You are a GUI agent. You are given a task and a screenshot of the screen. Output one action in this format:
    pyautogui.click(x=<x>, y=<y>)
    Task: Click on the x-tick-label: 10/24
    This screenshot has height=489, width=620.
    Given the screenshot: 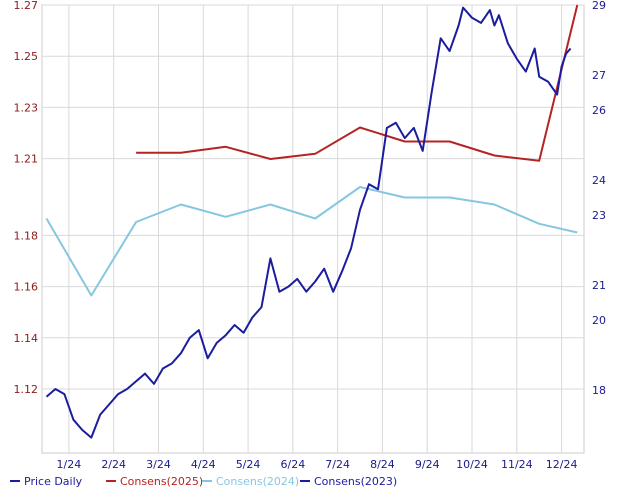 What is the action you would take?
    pyautogui.click(x=472, y=464)
    